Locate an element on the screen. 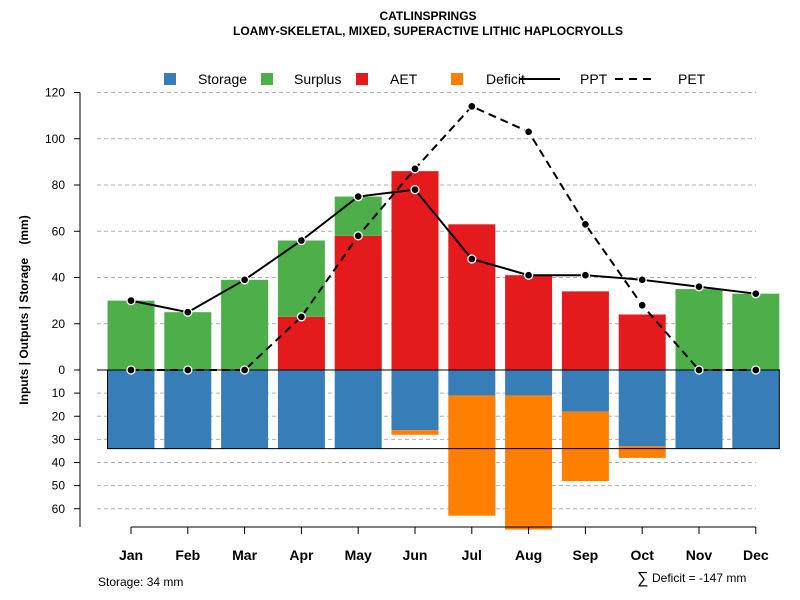 This screenshot has height=600, width=800. pet-point-sep is located at coordinates (585, 224).